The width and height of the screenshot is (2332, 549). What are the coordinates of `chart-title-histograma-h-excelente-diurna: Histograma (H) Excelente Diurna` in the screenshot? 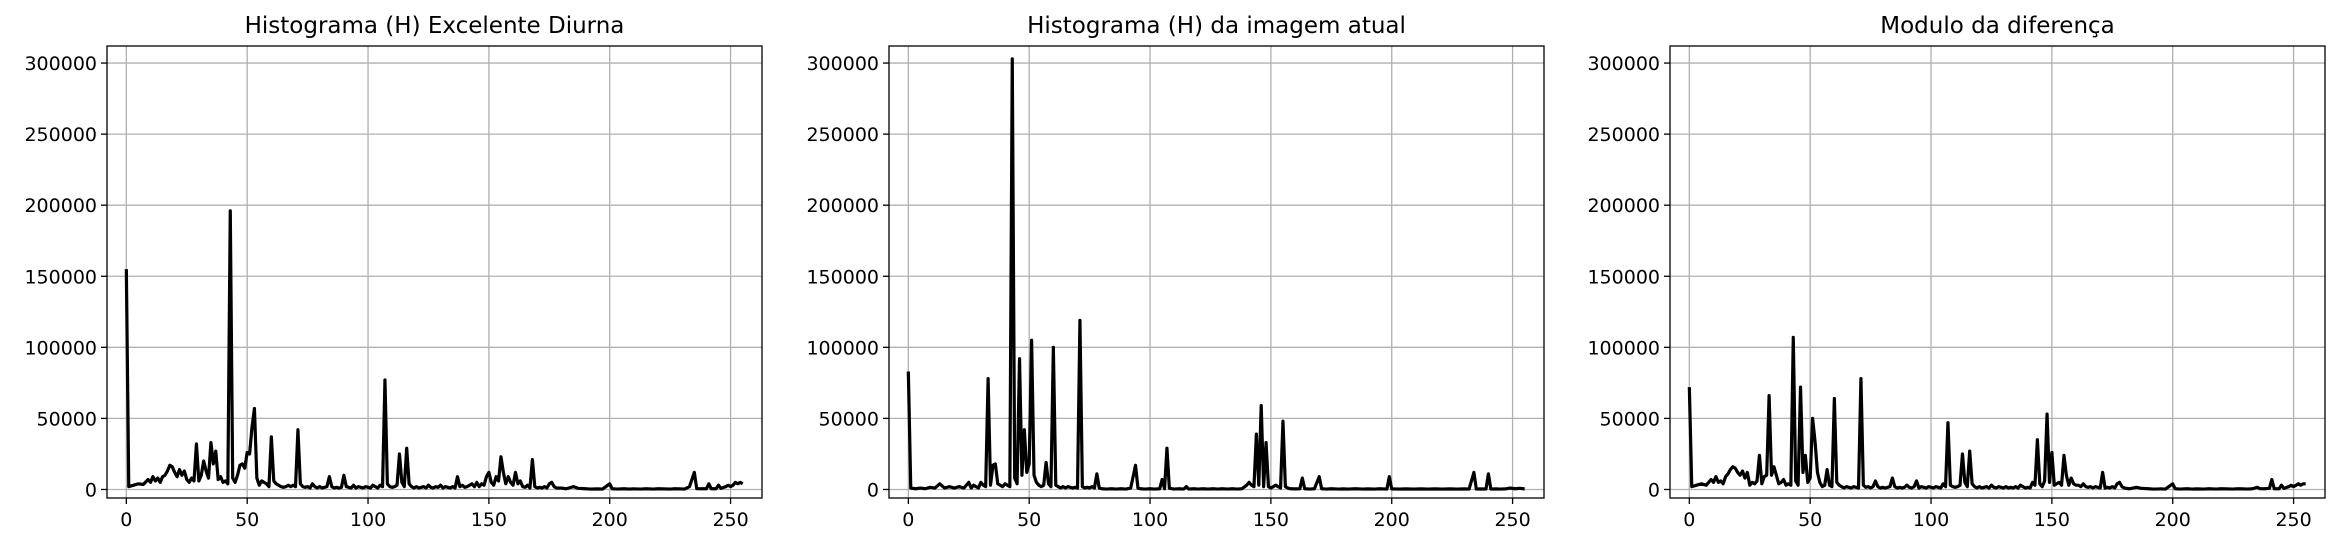 It's located at (435, 26).